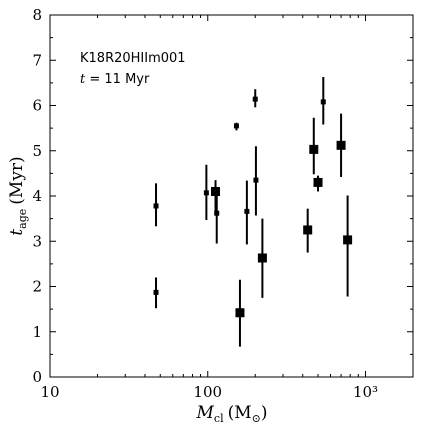 The image size is (425, 435). I want to click on y-tick-label: 6, so click(37, 106).